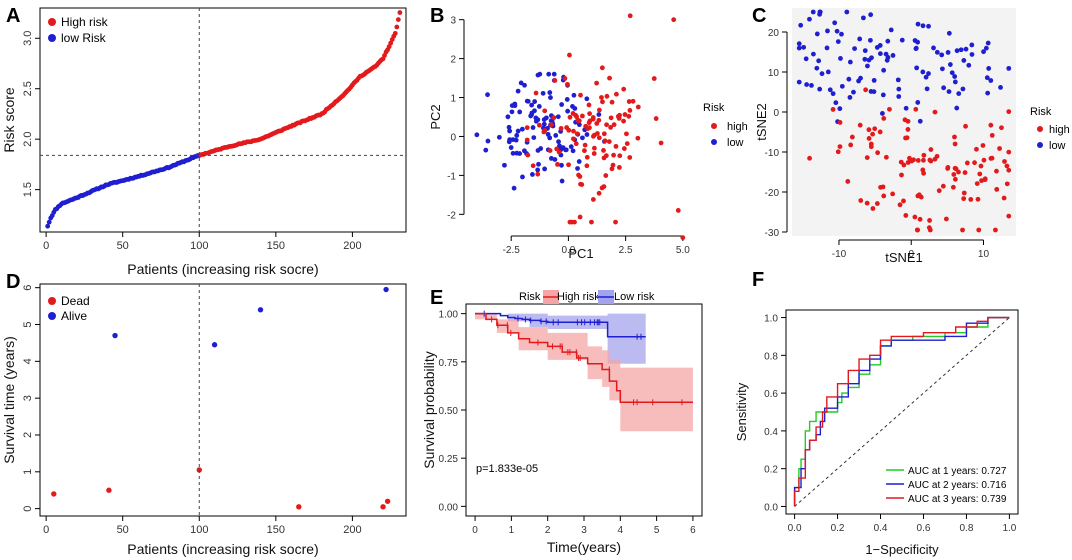  I want to click on legend-label-low-risk: low Risk, so click(84, 38).